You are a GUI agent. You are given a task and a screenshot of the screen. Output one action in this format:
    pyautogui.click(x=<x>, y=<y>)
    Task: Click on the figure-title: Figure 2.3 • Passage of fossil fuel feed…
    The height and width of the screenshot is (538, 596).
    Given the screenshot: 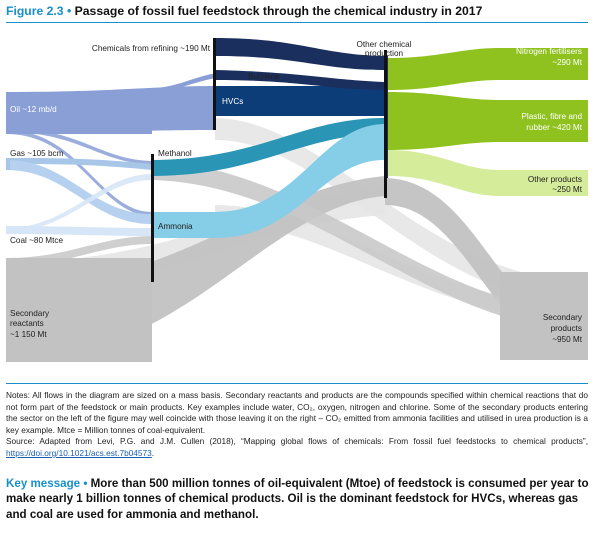 What is the action you would take?
    pyautogui.click(x=244, y=11)
    